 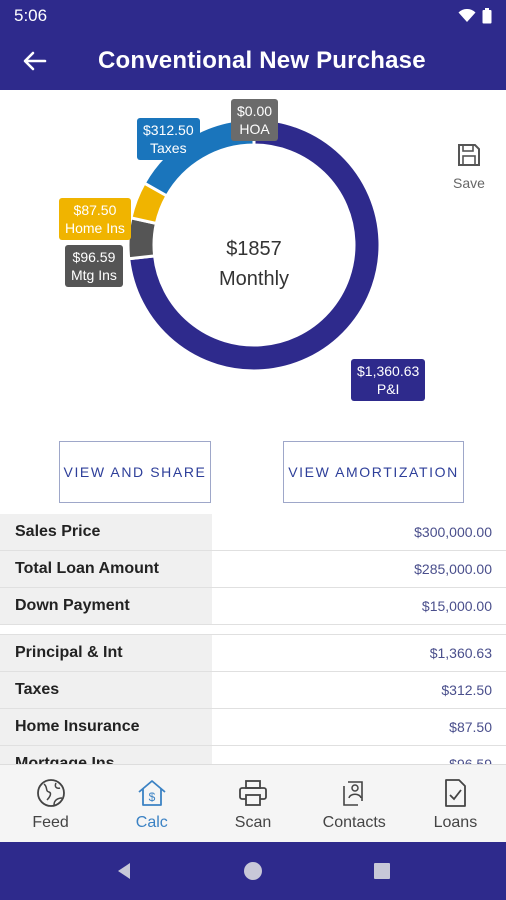 I want to click on callout-taxes: $312.50 Taxes, so click(x=168, y=139).